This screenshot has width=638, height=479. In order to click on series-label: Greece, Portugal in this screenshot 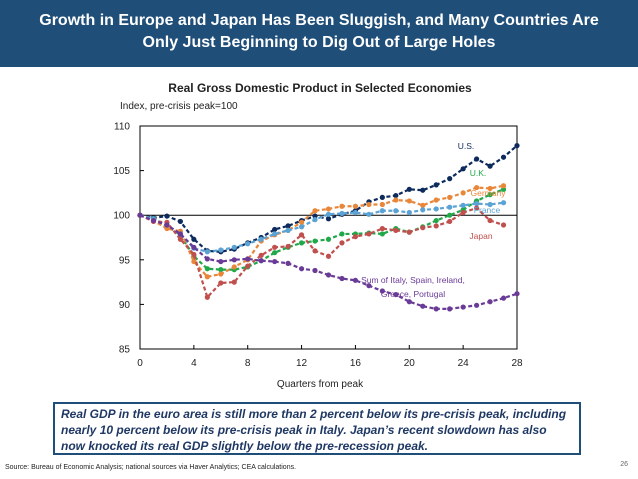, I will do `click(413, 294)`.